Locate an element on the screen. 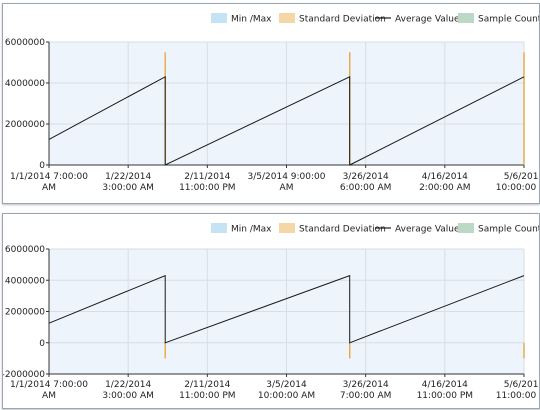  x-tick-label-time: 7:00:00 AM is located at coordinates (365, 396).